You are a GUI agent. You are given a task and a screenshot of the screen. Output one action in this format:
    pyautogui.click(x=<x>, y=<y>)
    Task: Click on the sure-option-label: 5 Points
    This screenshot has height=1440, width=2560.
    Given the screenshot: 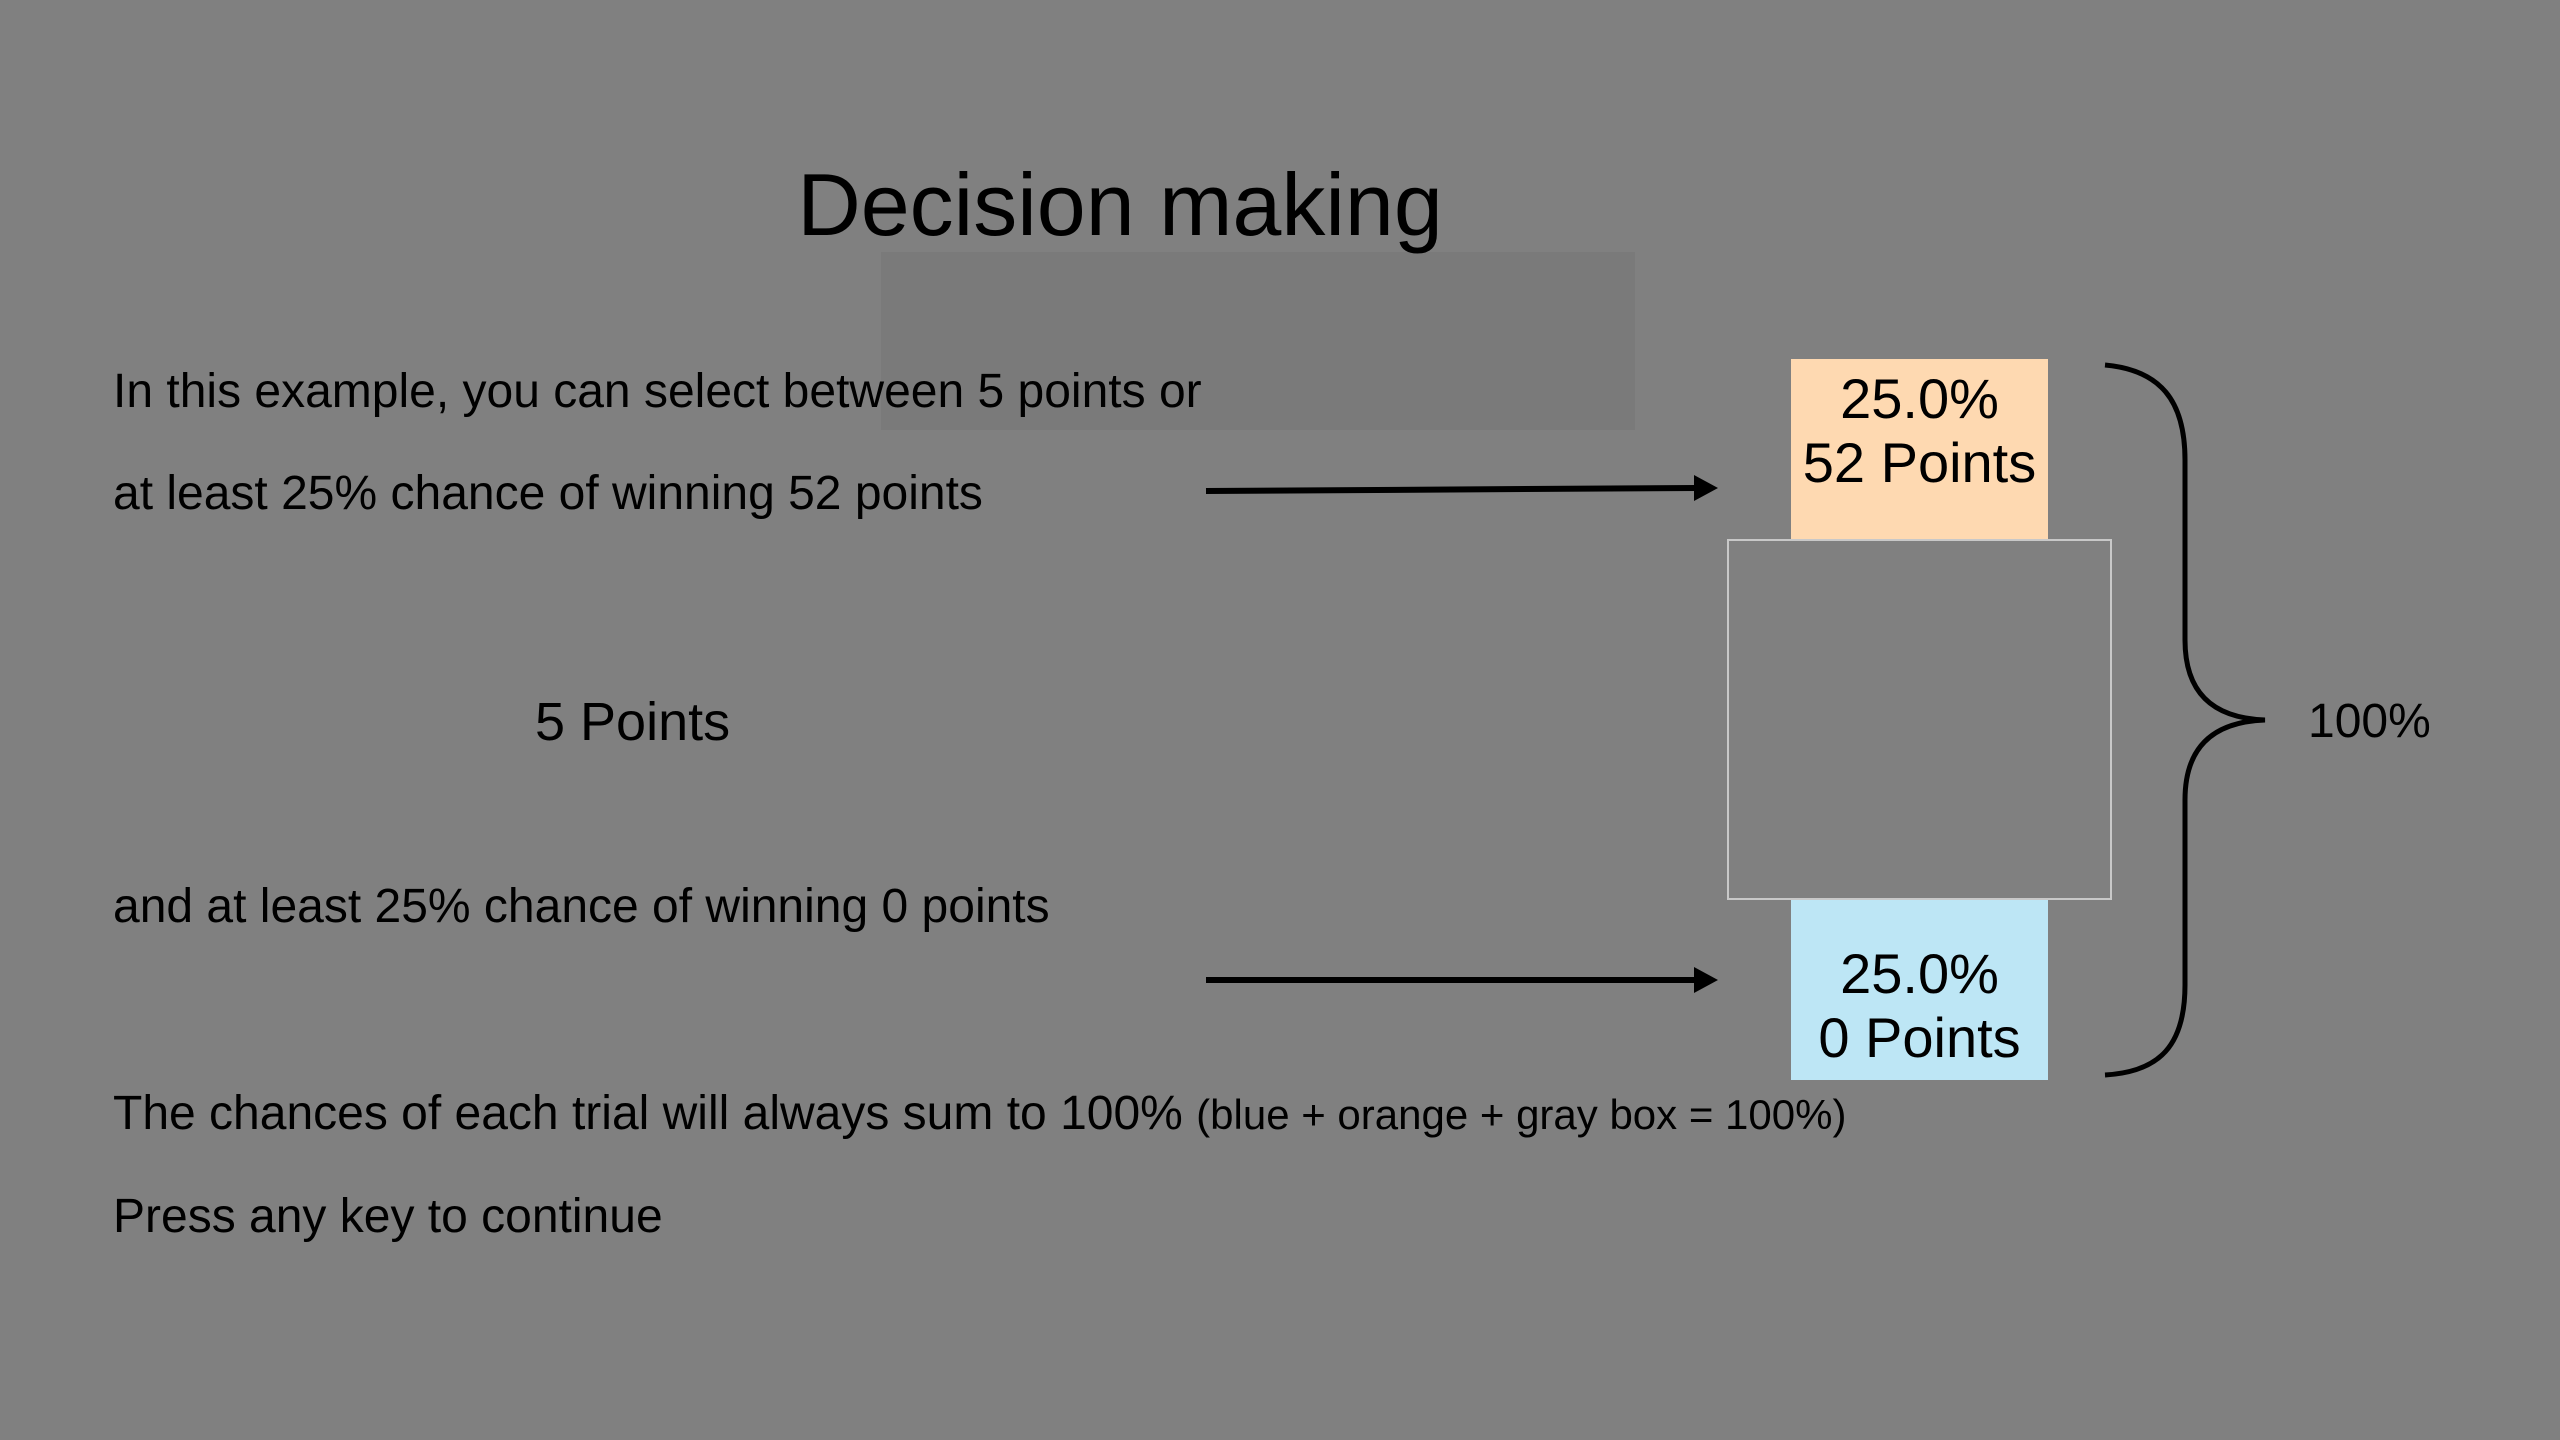 What is the action you would take?
    pyautogui.click(x=633, y=722)
    